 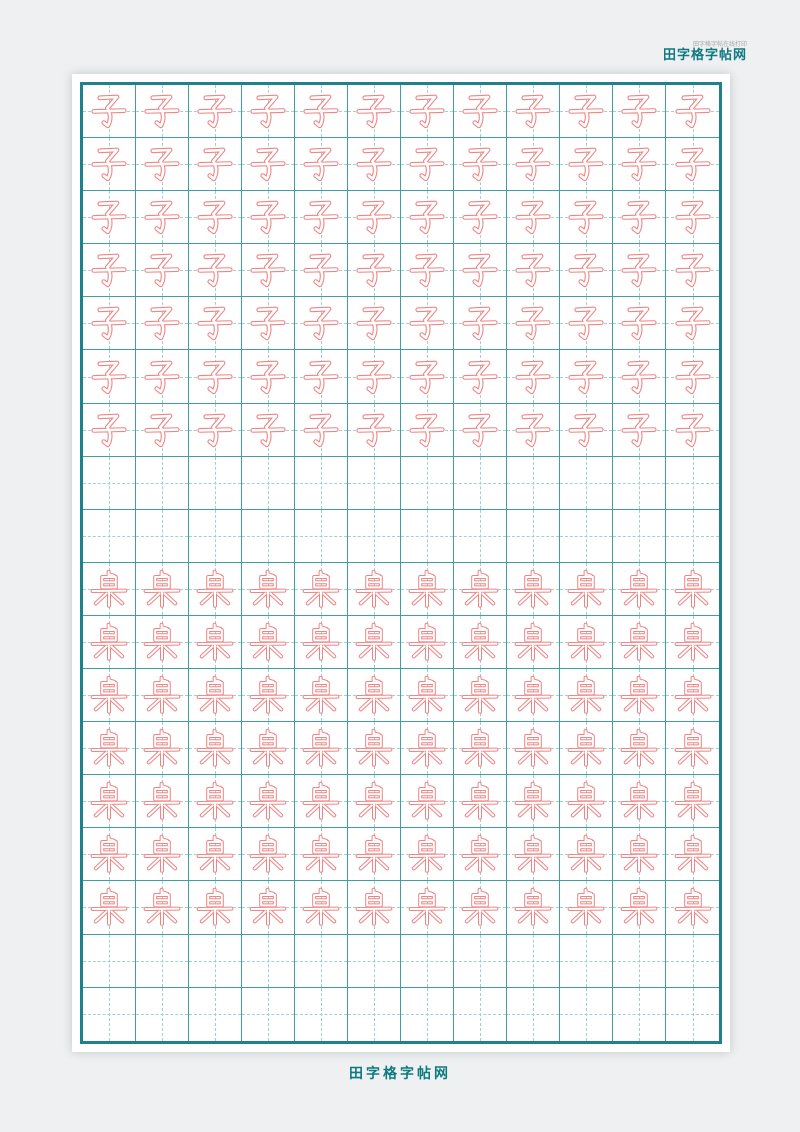 What do you see at coordinates (704, 55) in the screenshot?
I see `header-brand-text: 田字格字帖网` at bounding box center [704, 55].